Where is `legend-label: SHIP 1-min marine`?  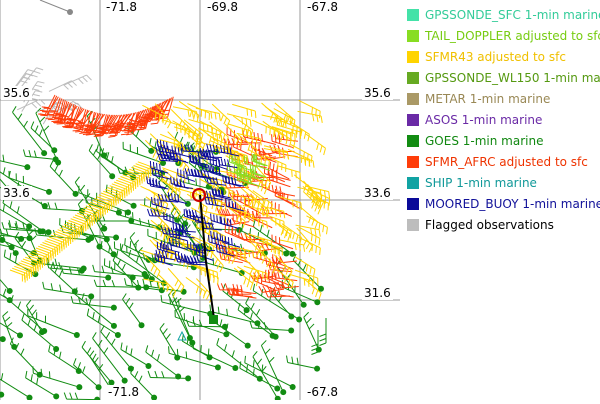 legend-label: SHIP 1-min marine is located at coordinates (481, 183).